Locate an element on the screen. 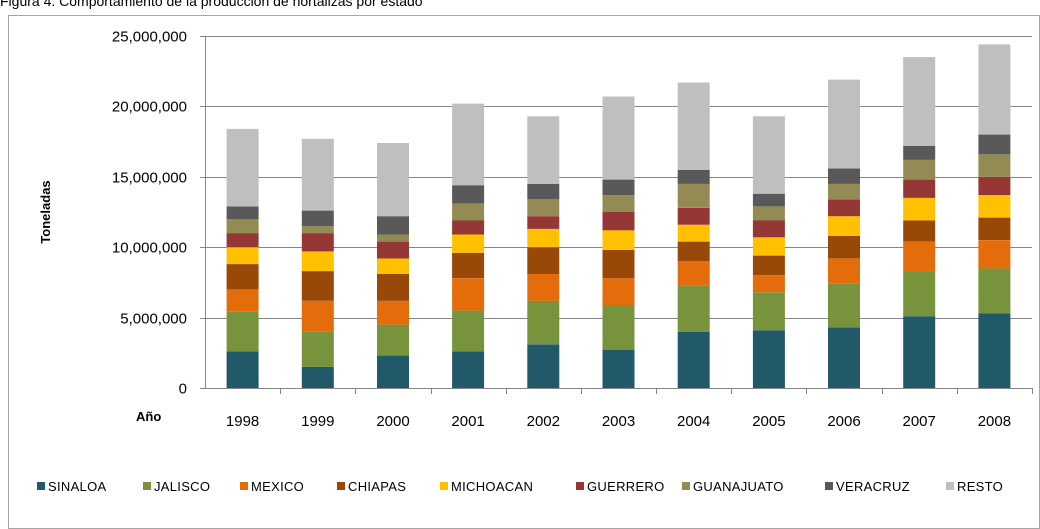 Image resolution: width=1040 pixels, height=529 pixels. bar-segment-jalisco-2005 is located at coordinates (768, 311).